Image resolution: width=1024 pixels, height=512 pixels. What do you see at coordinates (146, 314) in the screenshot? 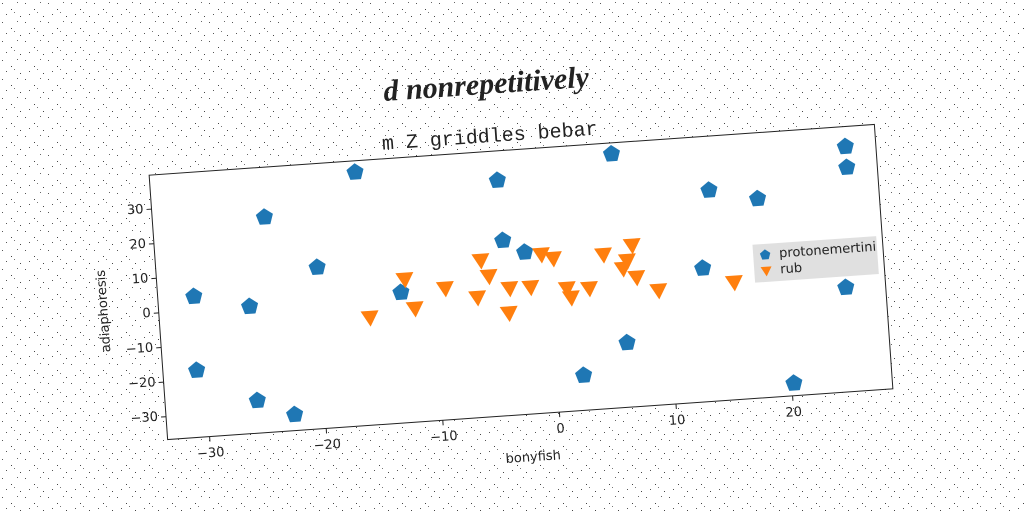
I see `y-tick-label: 0` at bounding box center [146, 314].